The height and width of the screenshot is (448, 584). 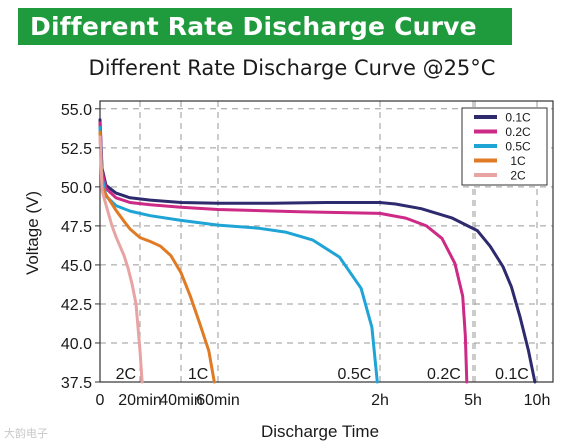 What do you see at coordinates (537, 400) in the screenshot?
I see `x-tick-label: 10h` at bounding box center [537, 400].